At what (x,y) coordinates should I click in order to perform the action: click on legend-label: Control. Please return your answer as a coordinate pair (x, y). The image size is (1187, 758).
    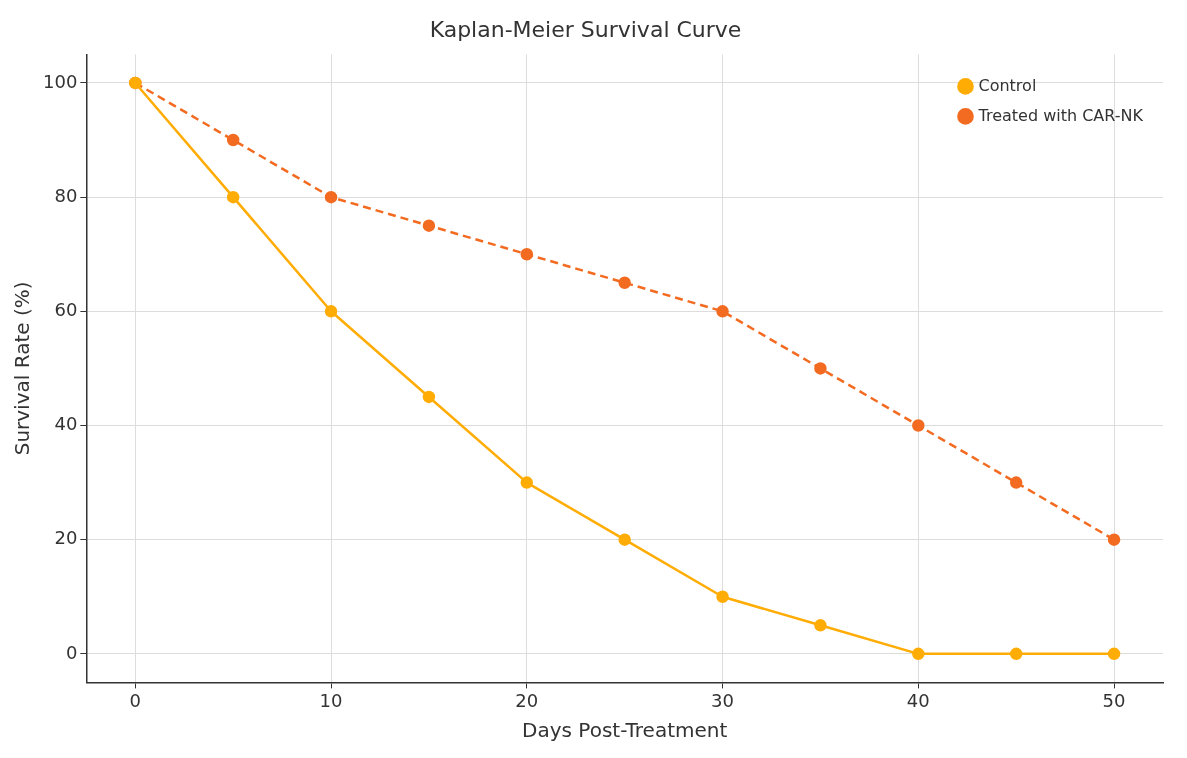
    Looking at the image, I should click on (1007, 85).